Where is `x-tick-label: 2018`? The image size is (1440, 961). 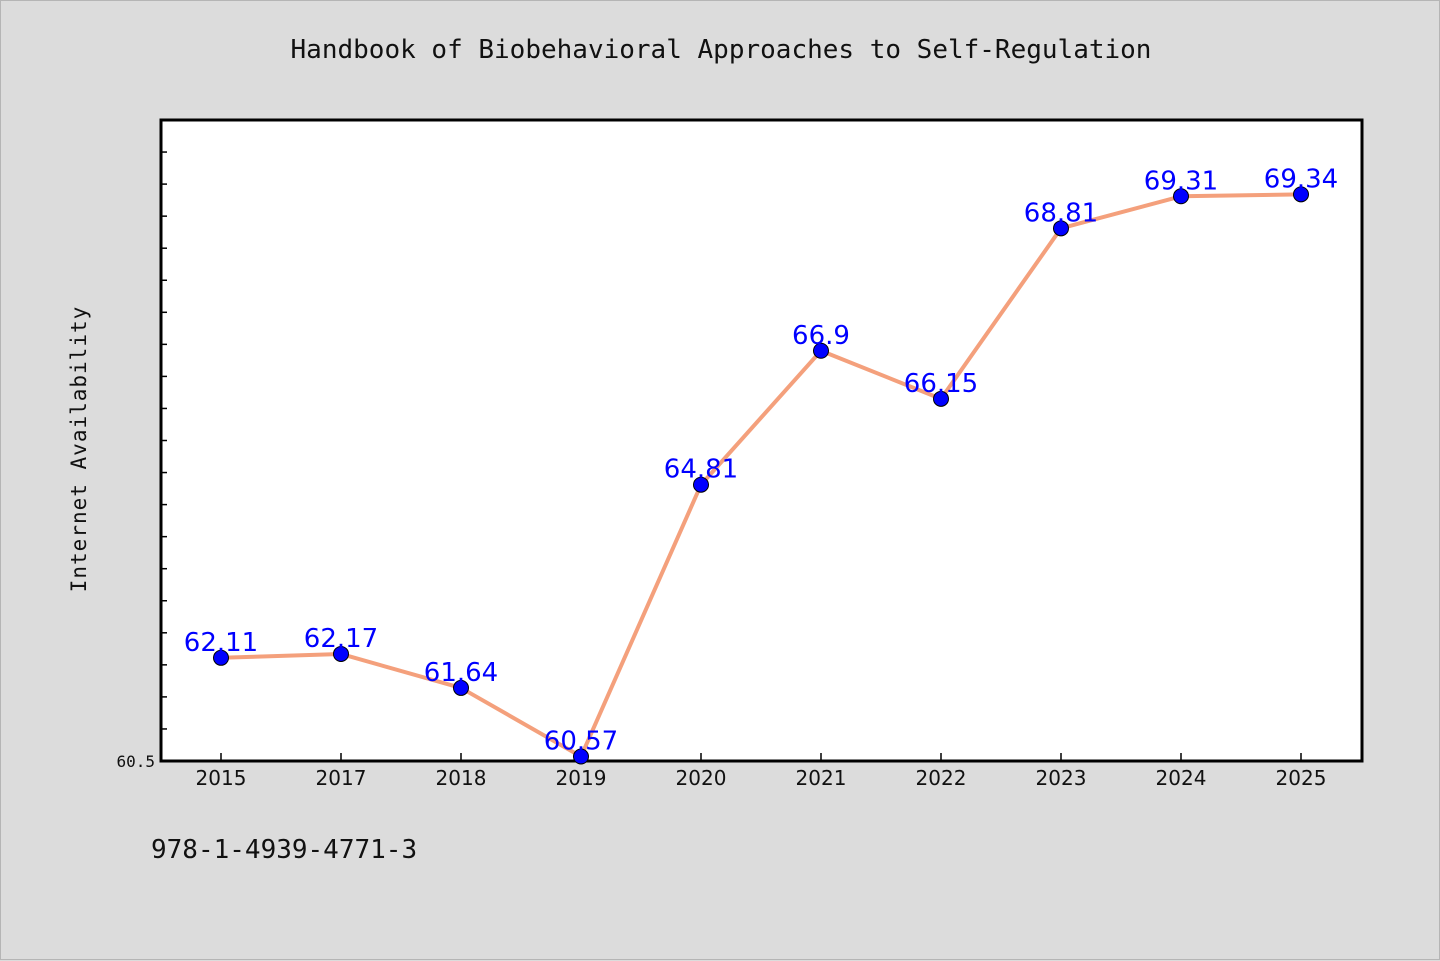
x-tick-label: 2018 is located at coordinates (461, 778).